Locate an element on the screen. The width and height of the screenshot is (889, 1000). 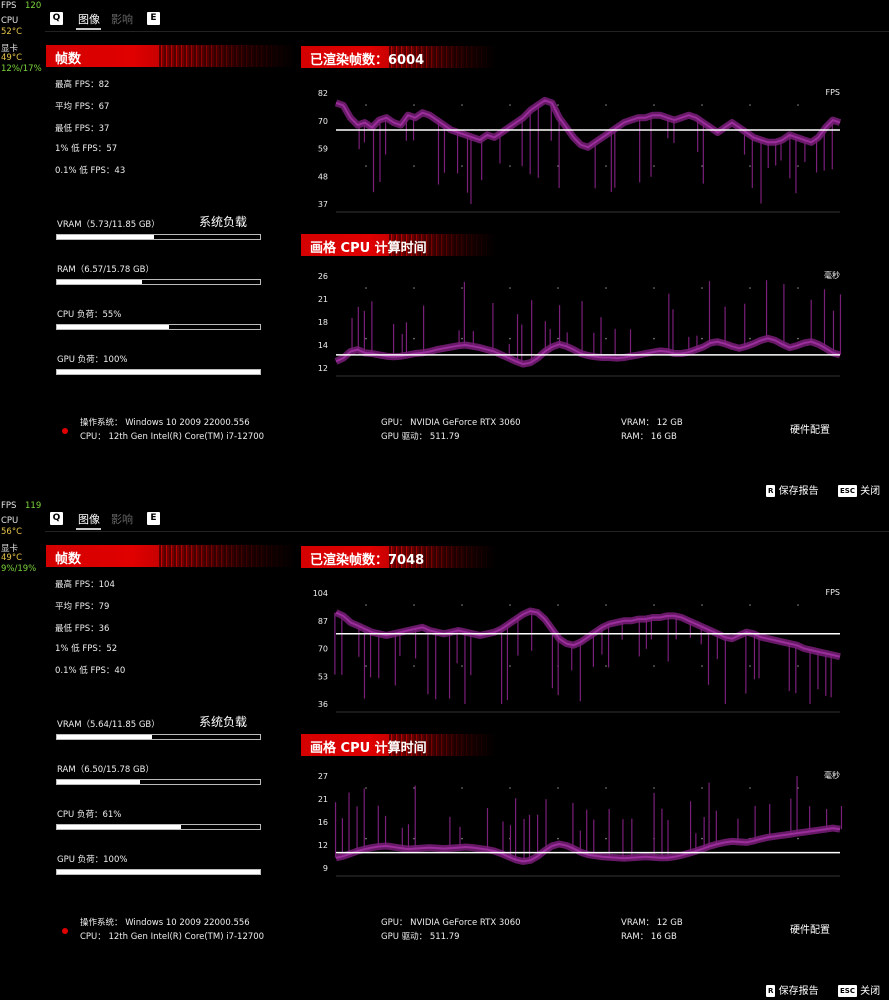
rendered-frames-title: 已渲染帧数：6004 is located at coordinates (367, 60).